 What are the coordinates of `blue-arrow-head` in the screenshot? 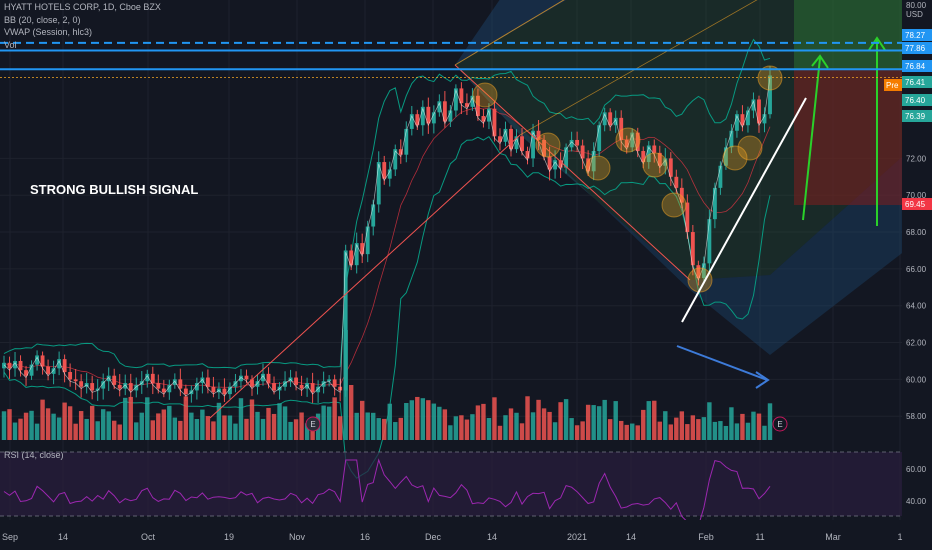 It's located at (762, 380).